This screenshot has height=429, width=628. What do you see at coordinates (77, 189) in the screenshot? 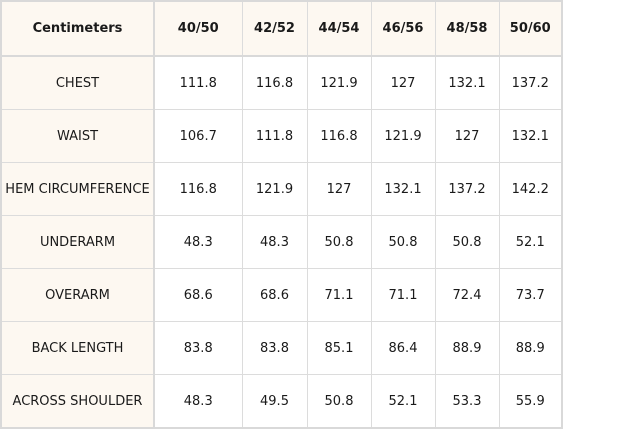
I see `row-label: HEM CIRCUMFERENCE` at bounding box center [77, 189].